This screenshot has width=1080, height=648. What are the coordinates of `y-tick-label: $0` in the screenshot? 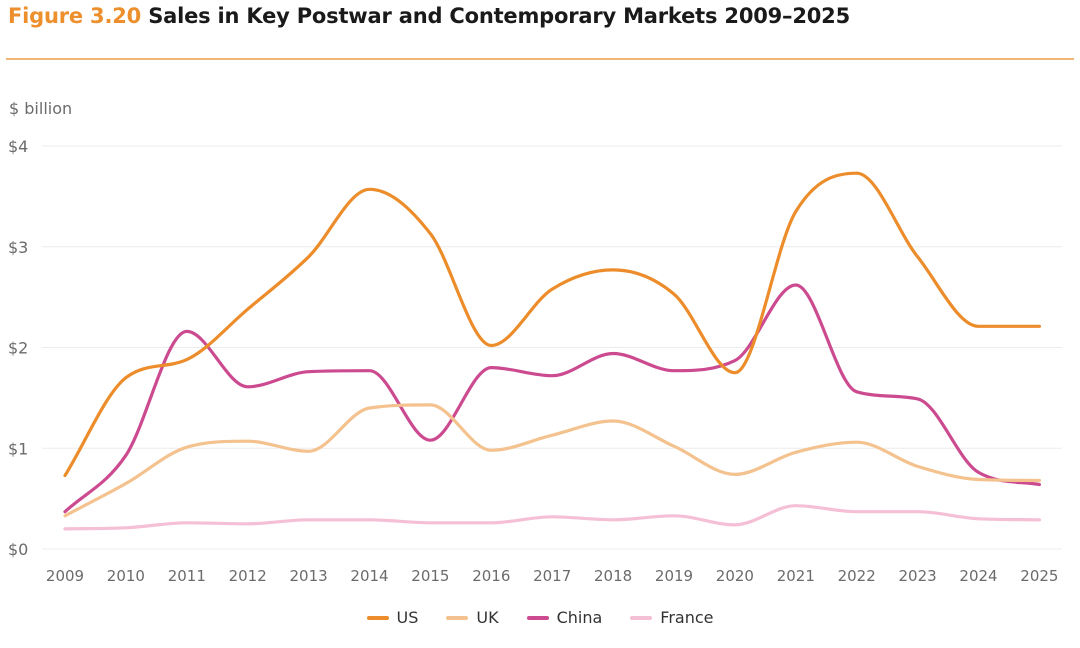 It's located at (18, 549).